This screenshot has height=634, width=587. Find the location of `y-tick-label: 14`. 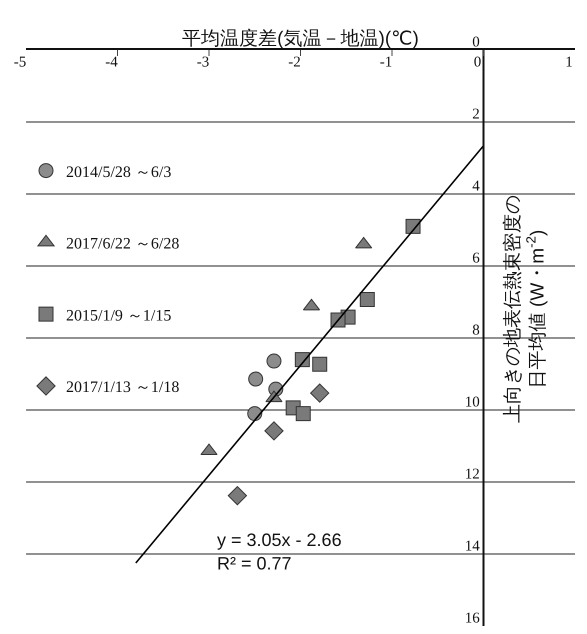

y-tick-label: 14 is located at coordinates (472, 546).